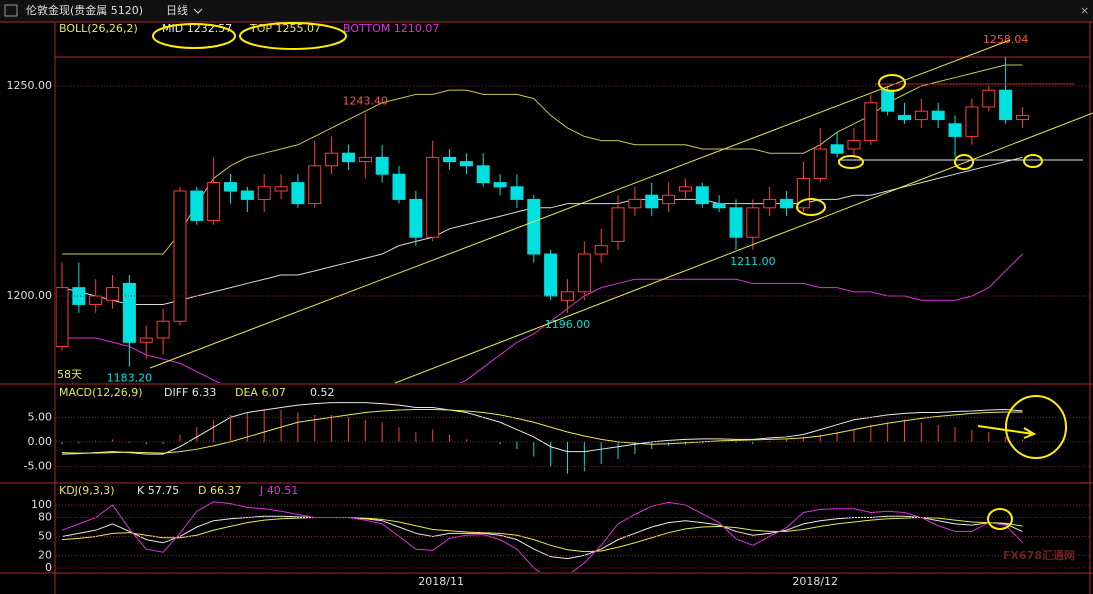  Describe the element at coordinates (40, 441) in the screenshot. I see `y-tick-label: 0.00` at that location.